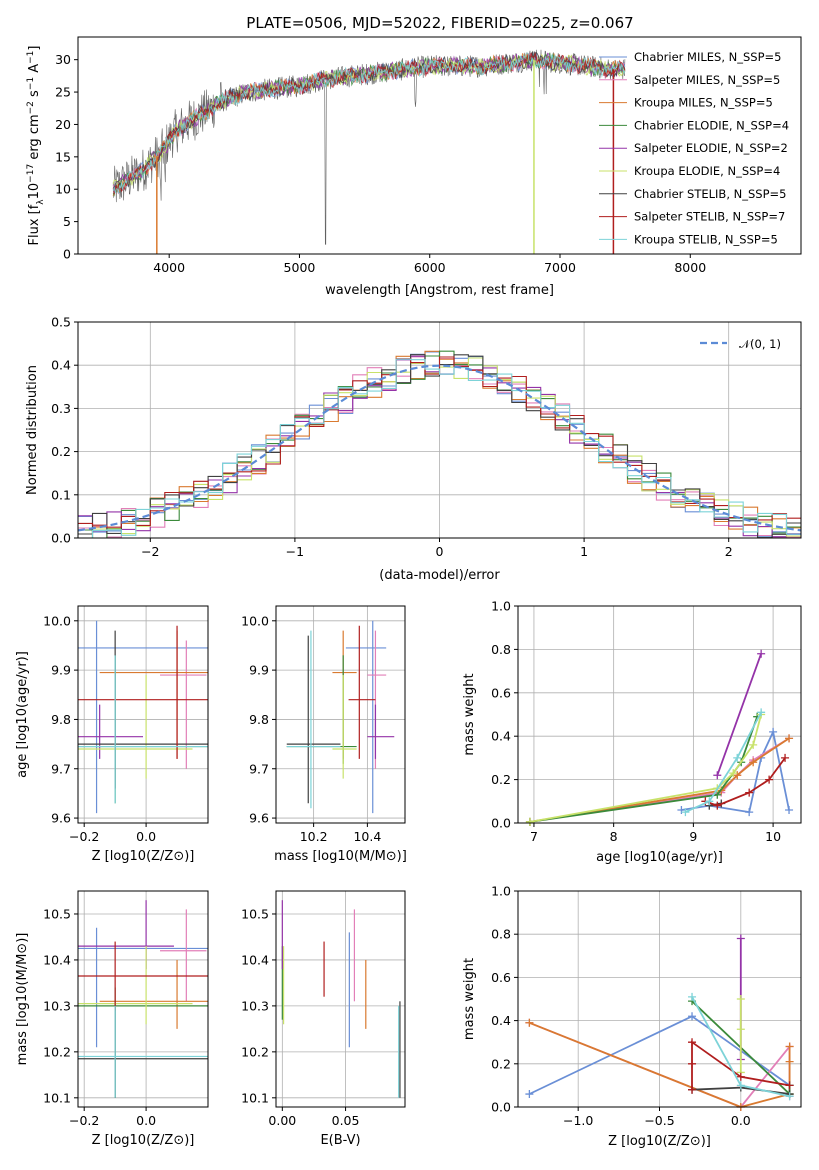 The width and height of the screenshot is (819, 1170). Describe the element at coordinates (703, 103) in the screenshot. I see `legend-entry: Kroupa MILES, N_SSP=5` at that location.